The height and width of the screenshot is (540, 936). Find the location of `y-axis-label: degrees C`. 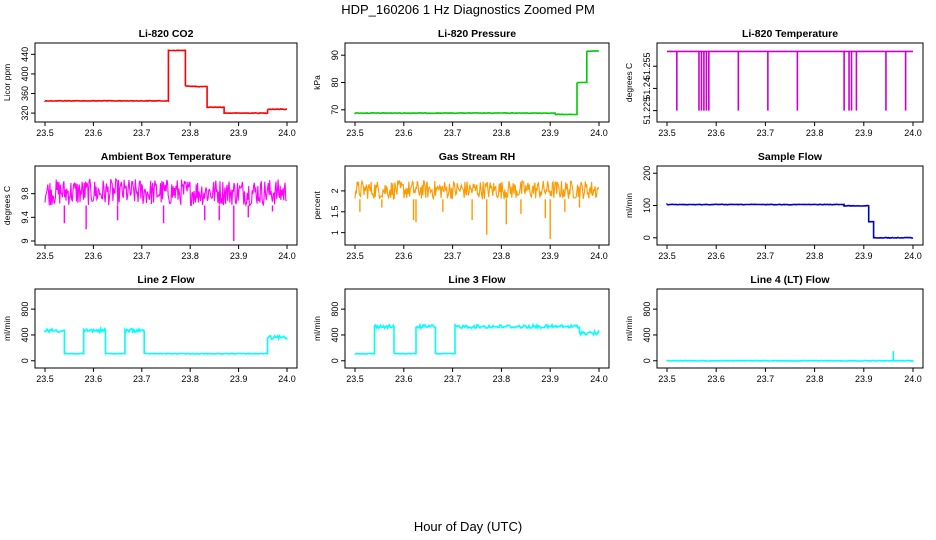

y-axis-label: degrees C is located at coordinates (7, 205).